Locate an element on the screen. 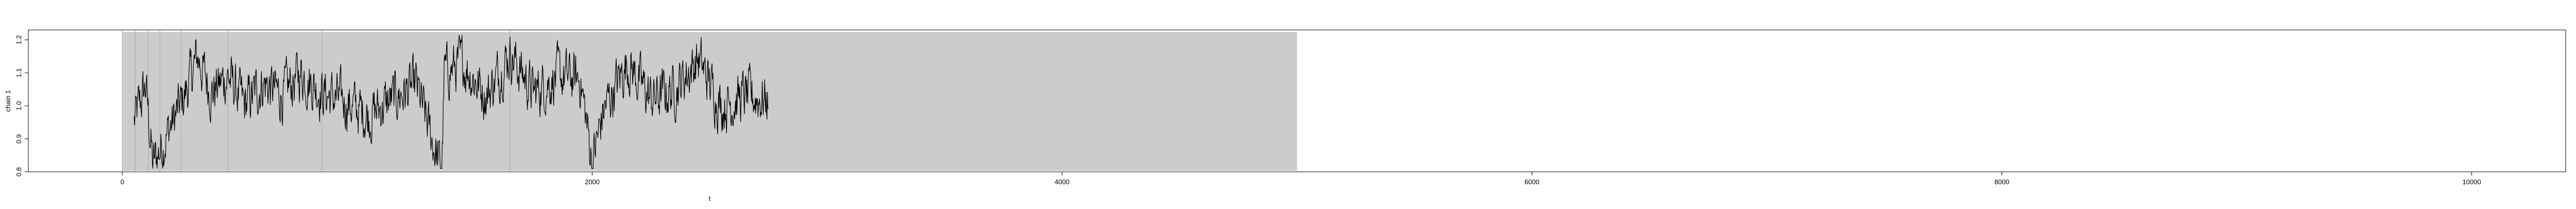  x-tick-label: 2000 is located at coordinates (592, 182).